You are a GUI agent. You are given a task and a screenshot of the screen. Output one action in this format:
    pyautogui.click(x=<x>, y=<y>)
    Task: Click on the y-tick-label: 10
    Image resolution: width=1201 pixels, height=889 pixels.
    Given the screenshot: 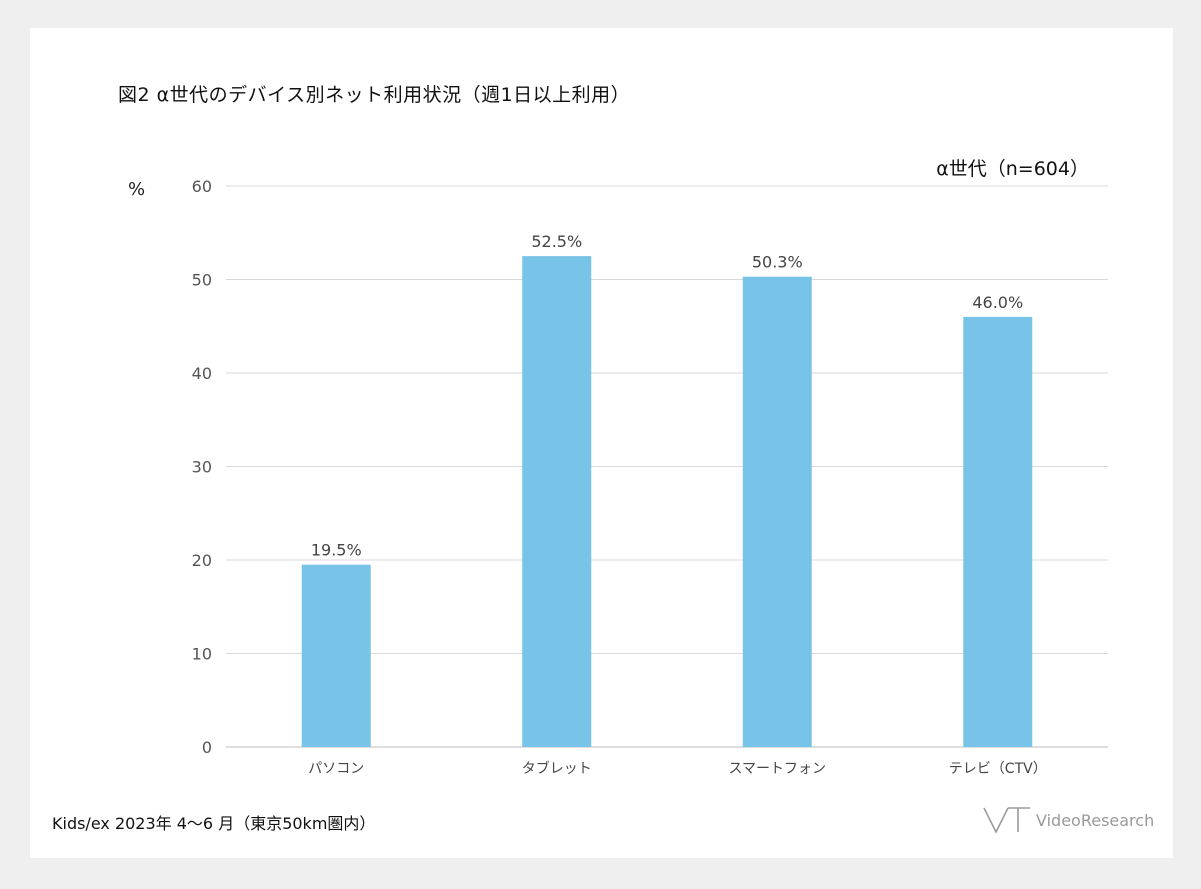 What is the action you would take?
    pyautogui.click(x=202, y=654)
    